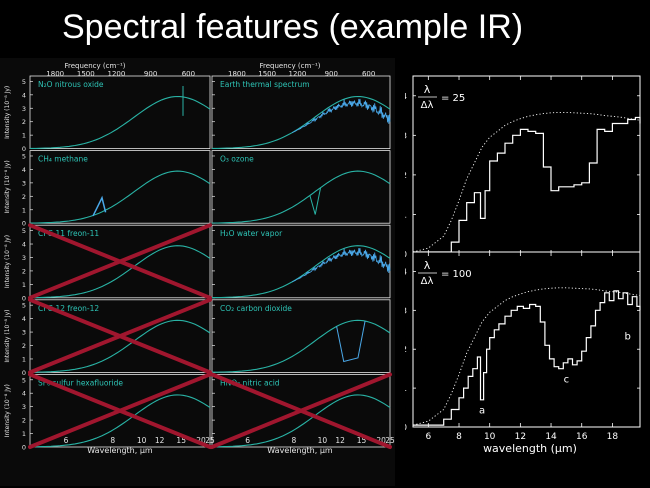 The image size is (650, 488). Describe the element at coordinates (482, 410) in the screenshot. I see `band-annotation: a` at that location.